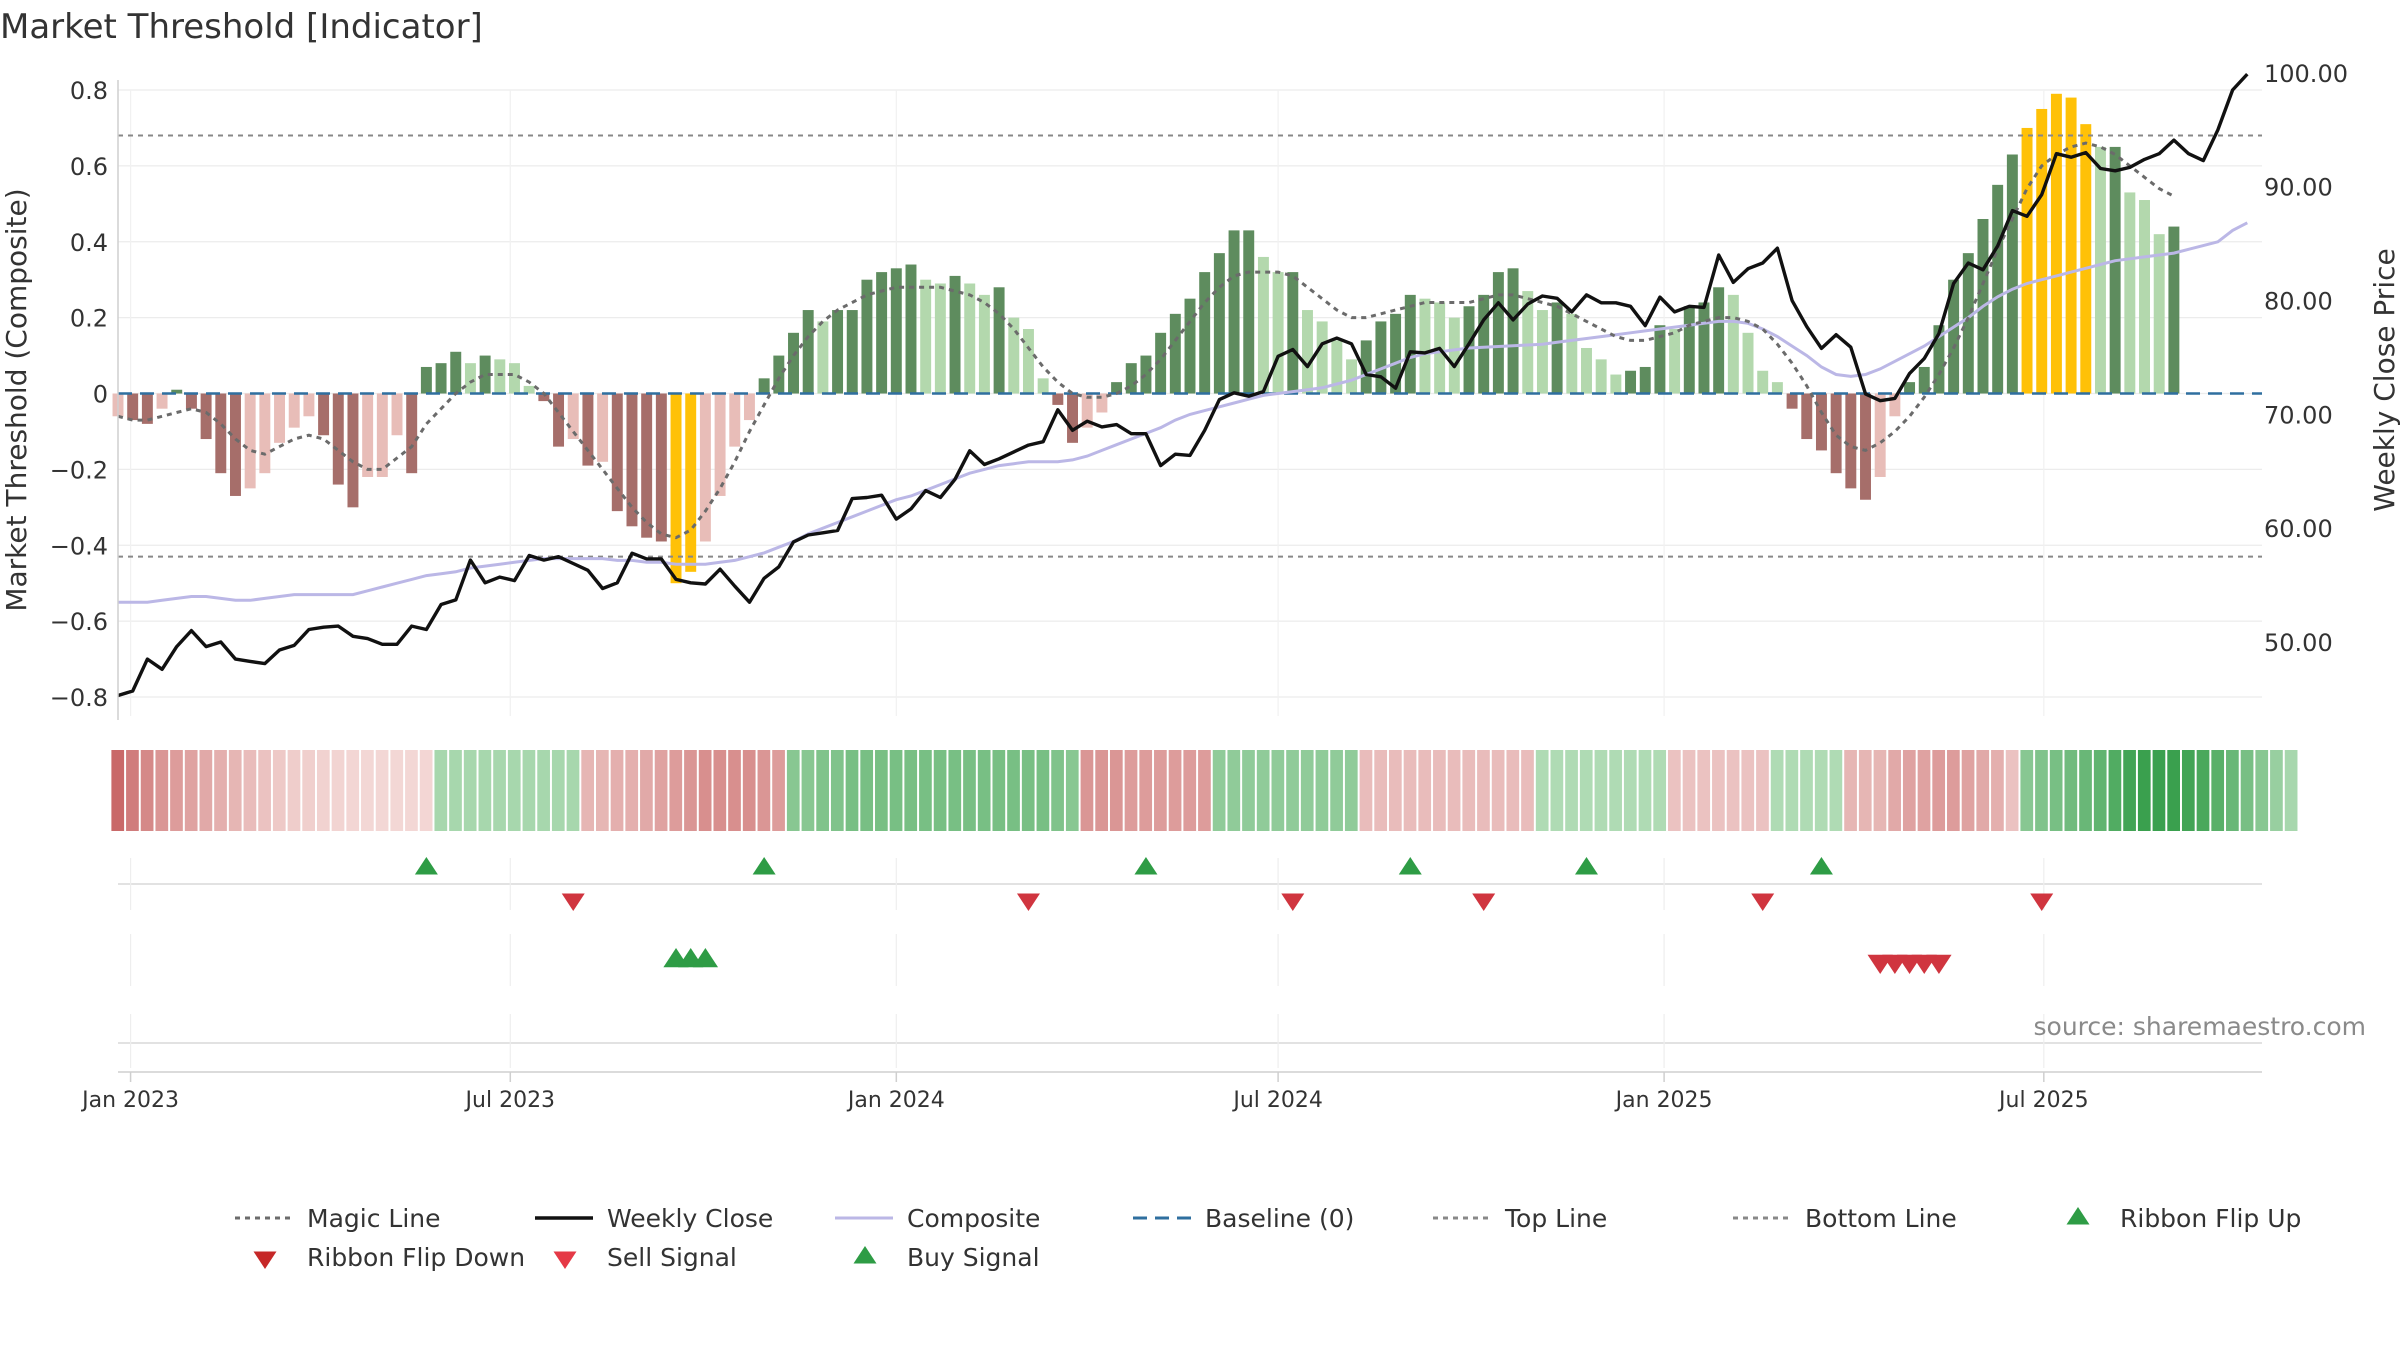 This screenshot has width=2400, height=1350. Describe the element at coordinates (89, 167) in the screenshot. I see `y-left-tick-label: 0.6` at that location.